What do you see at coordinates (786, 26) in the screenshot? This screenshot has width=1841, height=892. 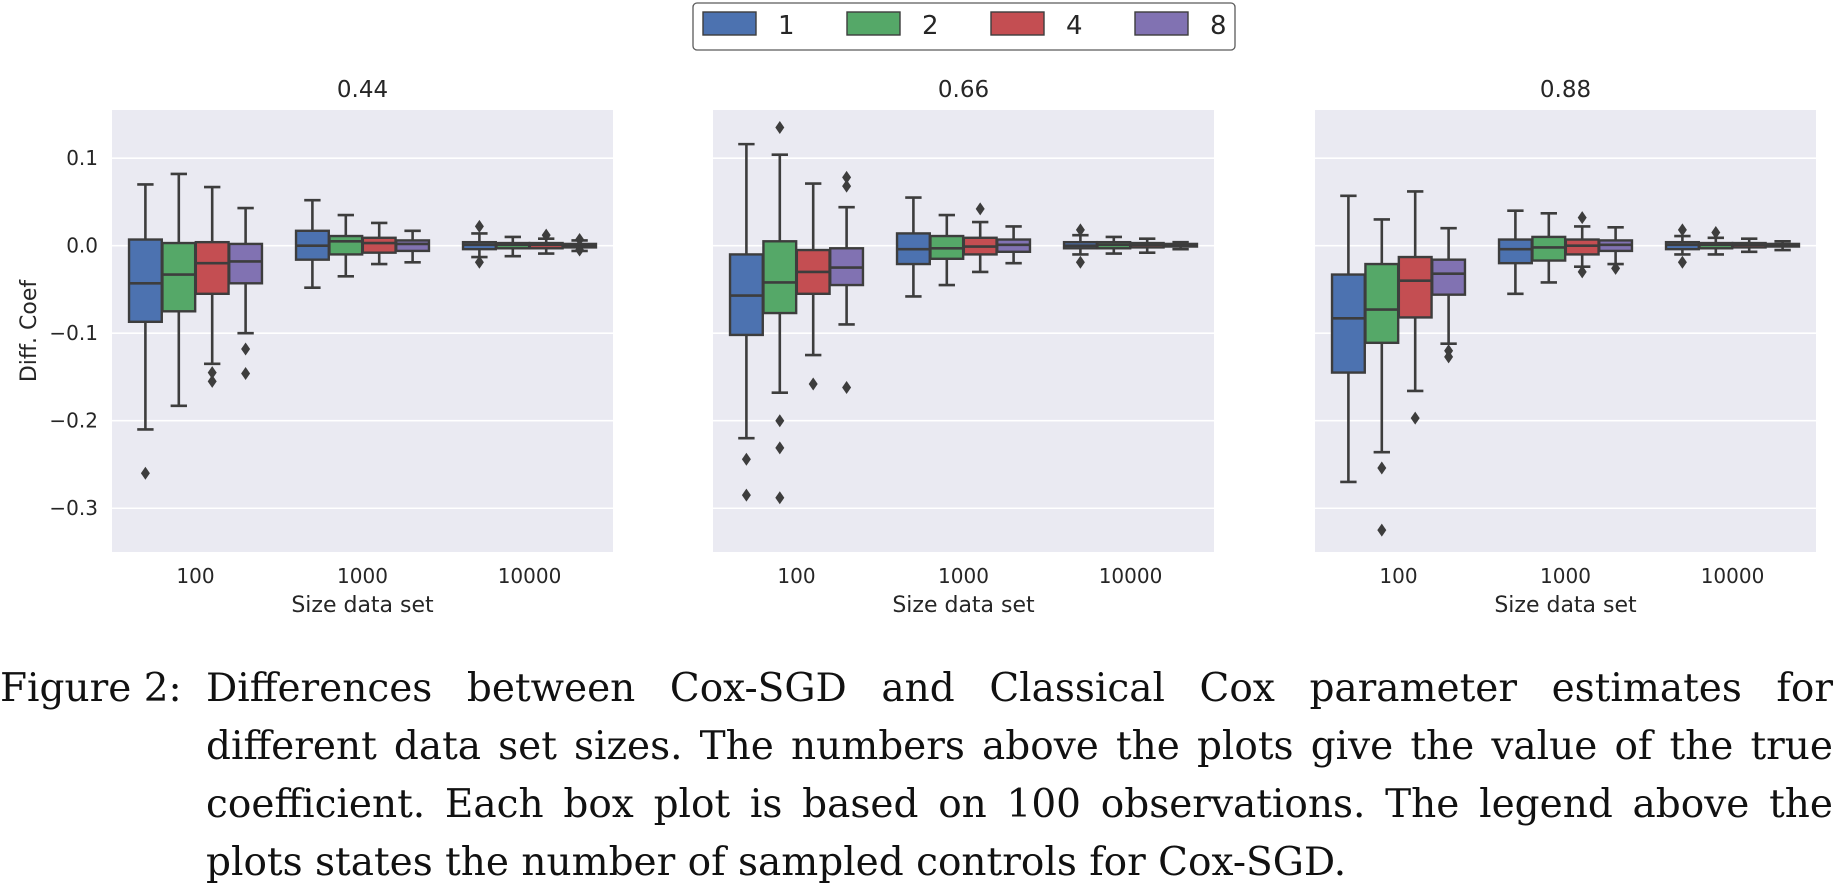 I see `legend-label-1: 1` at bounding box center [786, 26].